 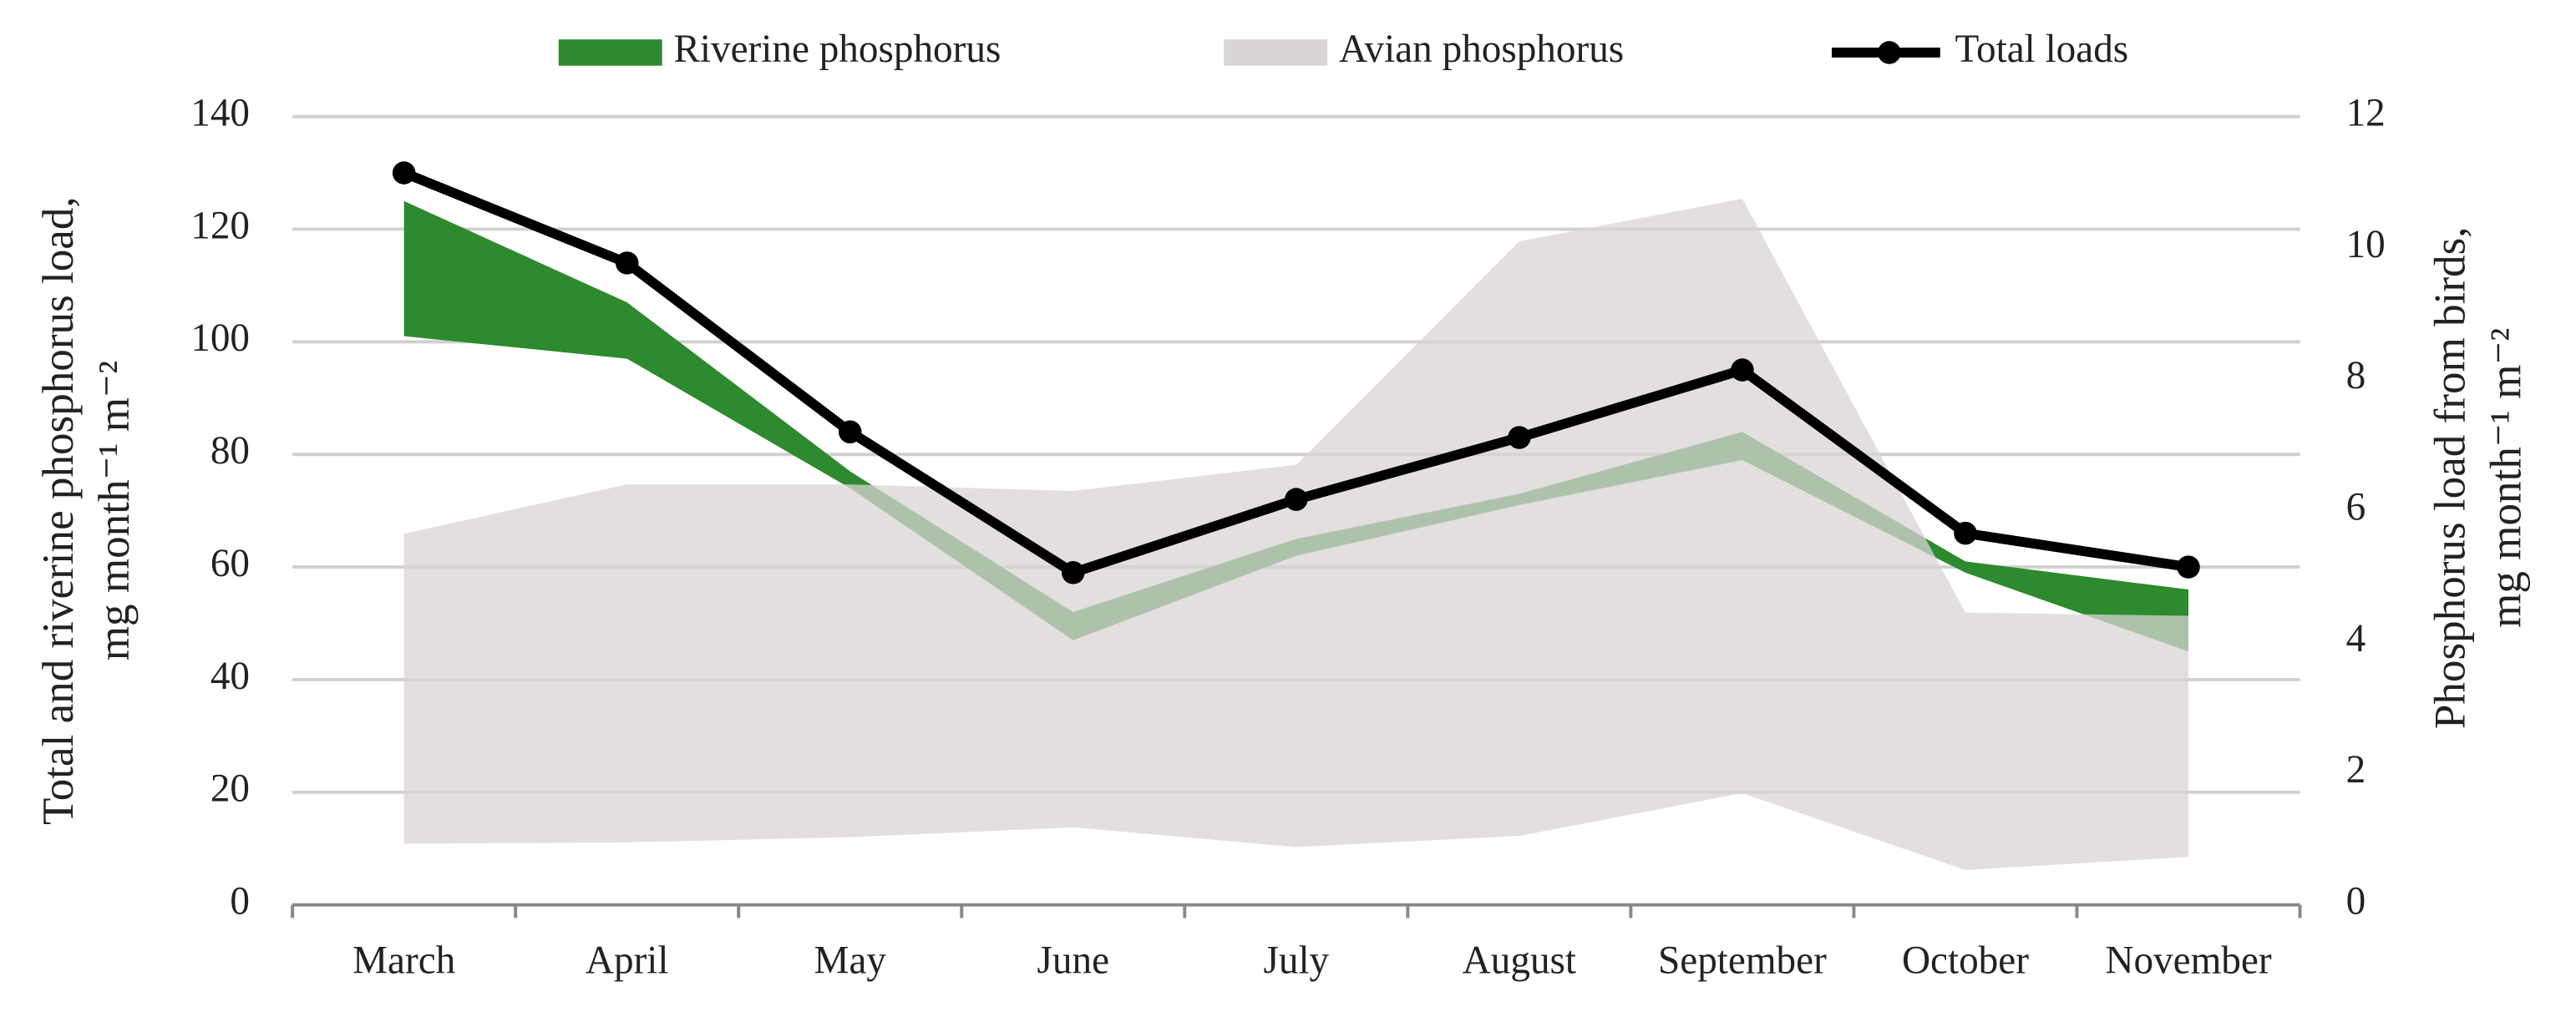 I want to click on legend-label: Riverine phosphorus, so click(x=837, y=49).